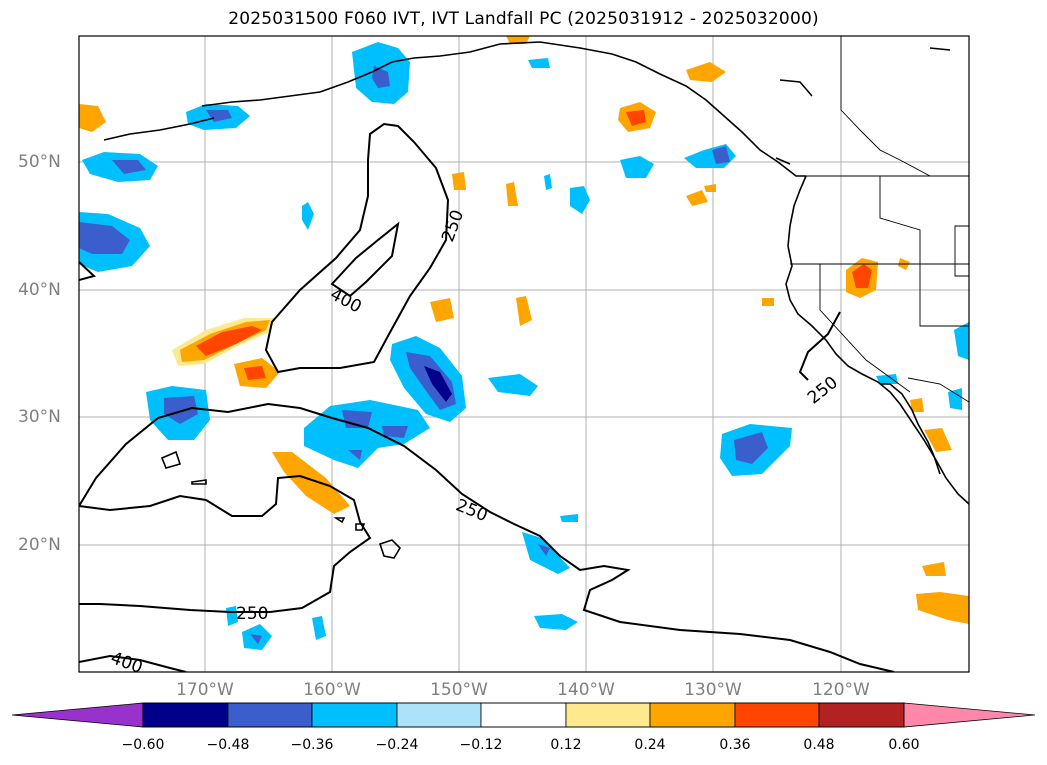  Describe the element at coordinates (367, 434) in the screenshot. I see `blob-trail` at that location.